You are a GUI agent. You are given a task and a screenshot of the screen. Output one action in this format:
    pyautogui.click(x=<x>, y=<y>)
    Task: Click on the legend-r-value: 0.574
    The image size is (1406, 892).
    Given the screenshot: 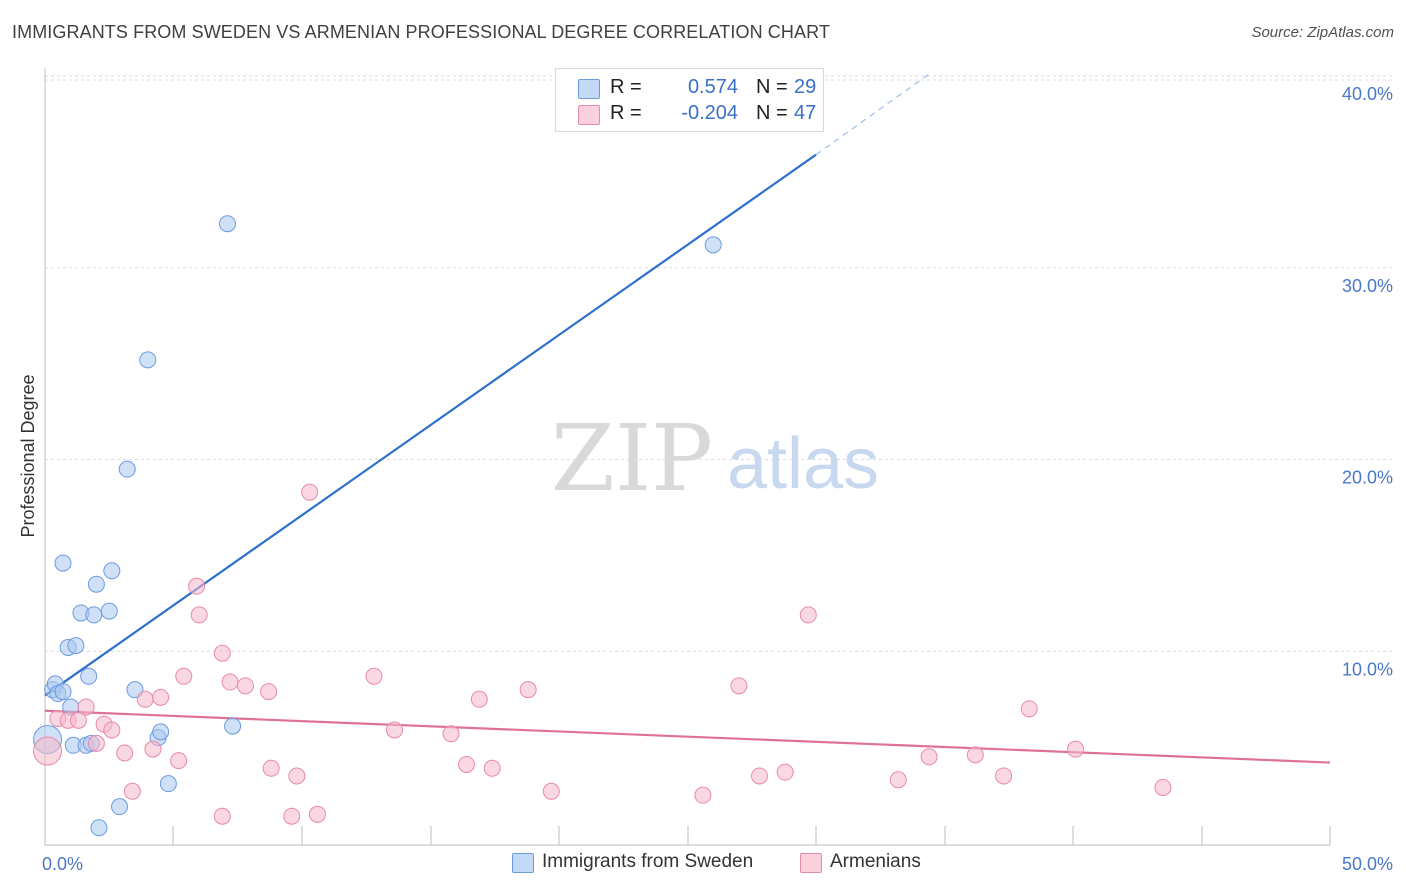 What is the action you would take?
    pyautogui.click(x=712, y=87)
    